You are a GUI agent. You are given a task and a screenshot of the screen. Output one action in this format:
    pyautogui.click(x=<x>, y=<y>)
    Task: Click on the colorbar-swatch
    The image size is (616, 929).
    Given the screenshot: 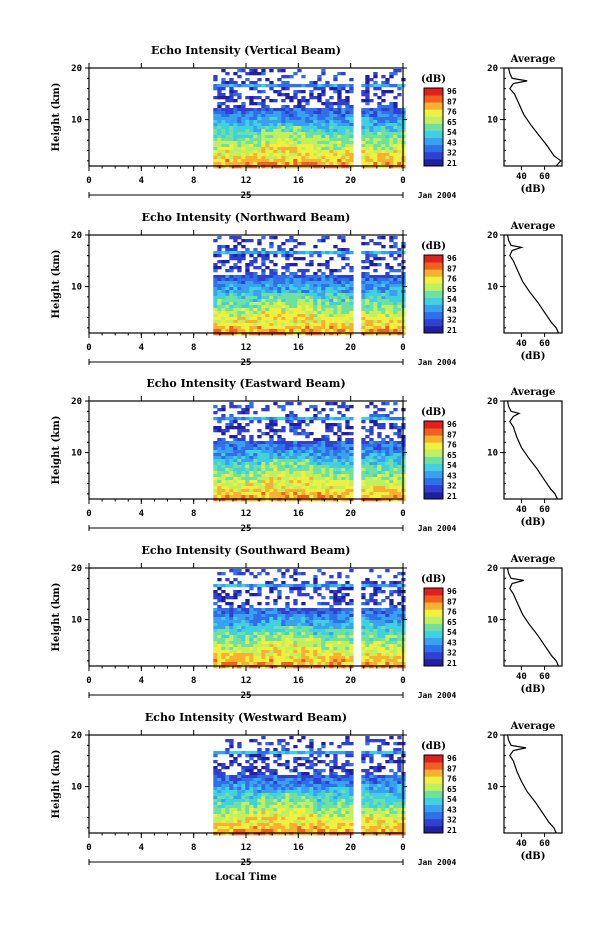 What is the action you would take?
    pyautogui.click(x=433, y=120)
    